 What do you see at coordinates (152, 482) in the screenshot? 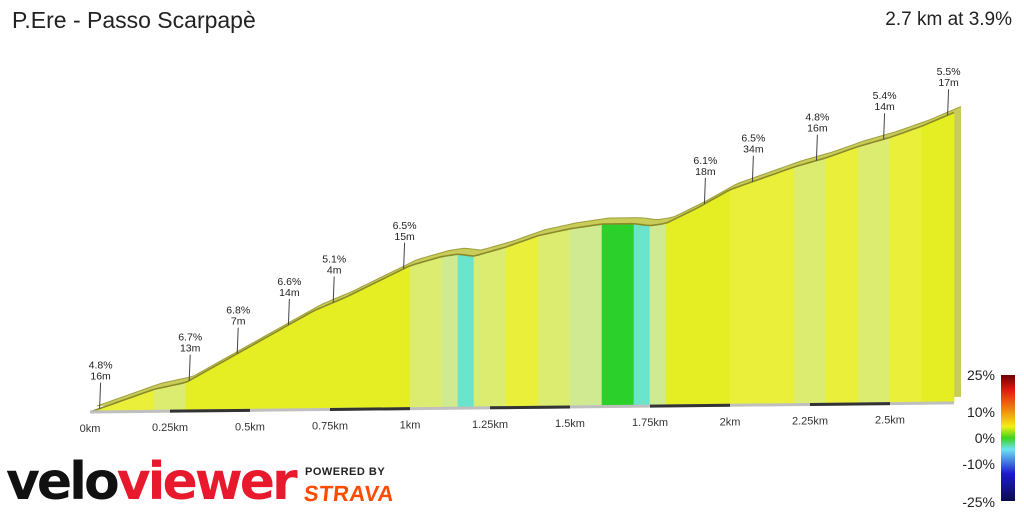
I see `veloviewer-logo: veloviewer` at bounding box center [152, 482].